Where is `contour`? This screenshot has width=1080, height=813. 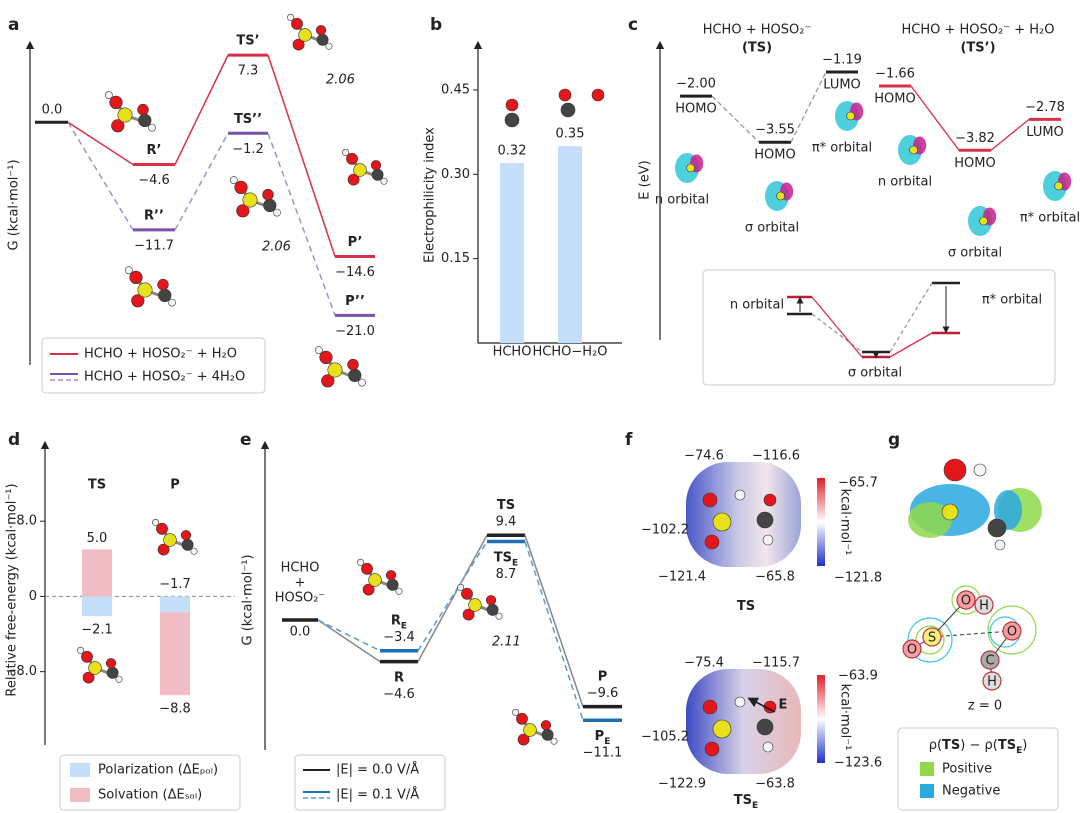 contour is located at coordinates (1012, 630).